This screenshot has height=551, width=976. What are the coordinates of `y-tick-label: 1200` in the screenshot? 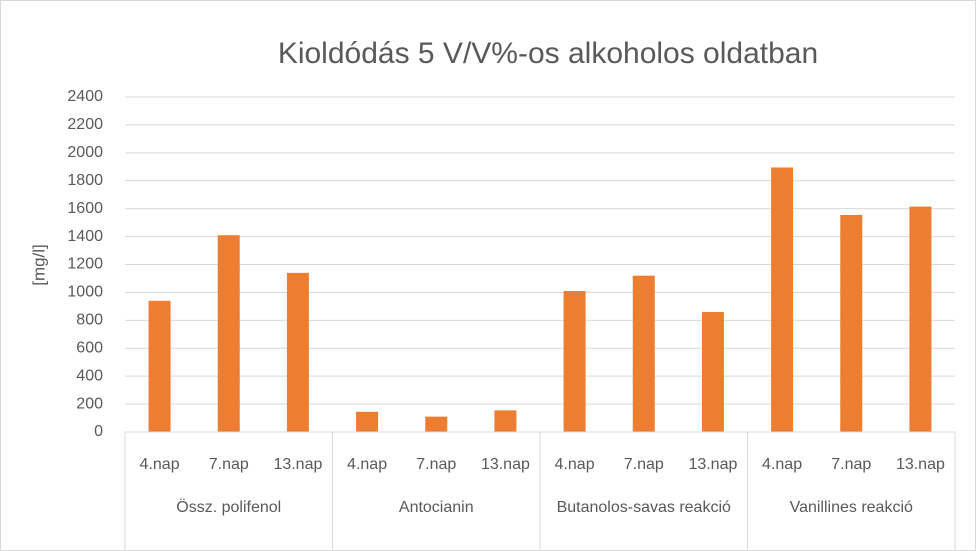 It's located at (85, 264).